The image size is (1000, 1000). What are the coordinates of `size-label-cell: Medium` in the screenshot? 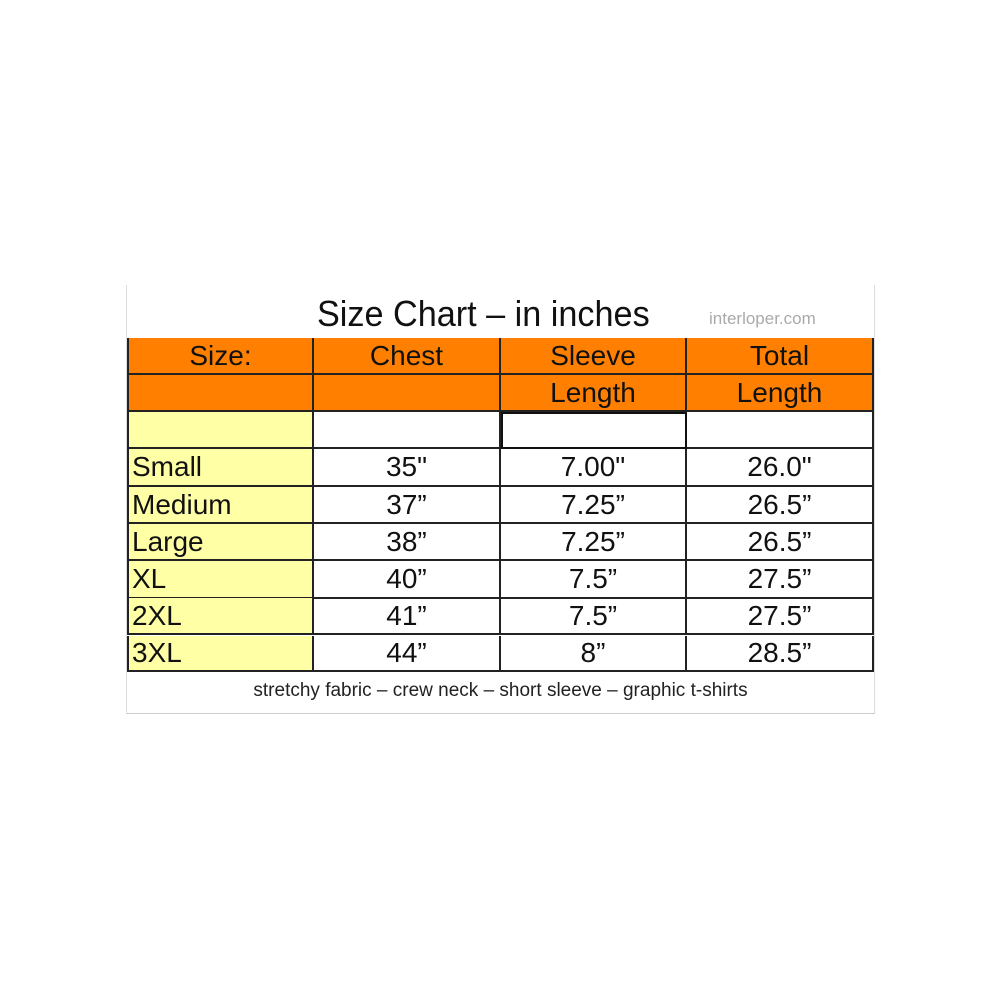 It's located at (220, 505).